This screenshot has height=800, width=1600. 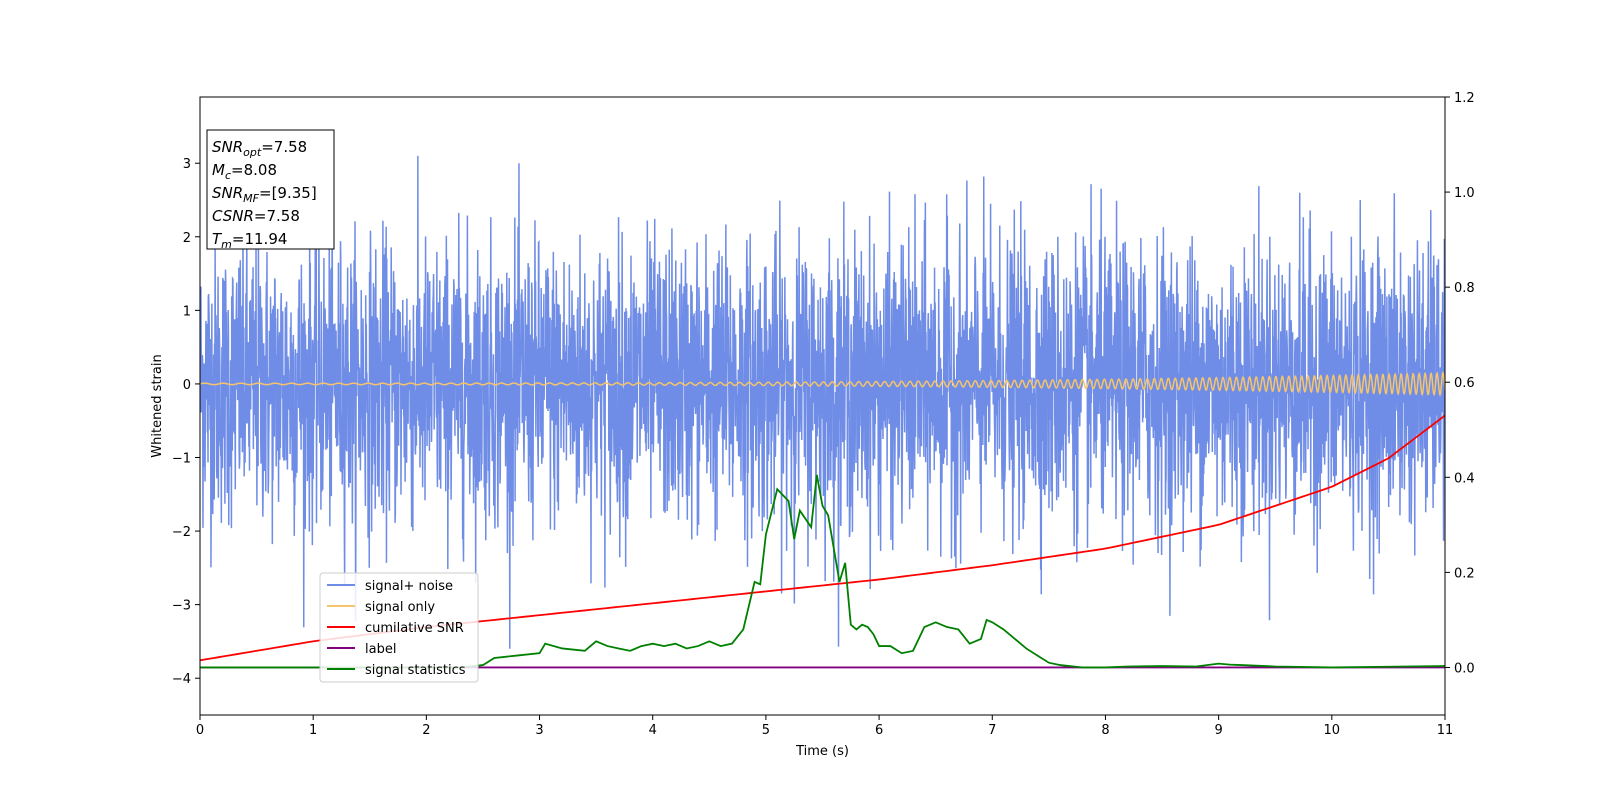 What do you see at coordinates (181, 606) in the screenshot?
I see `y-left-tick-label: −3` at bounding box center [181, 606].